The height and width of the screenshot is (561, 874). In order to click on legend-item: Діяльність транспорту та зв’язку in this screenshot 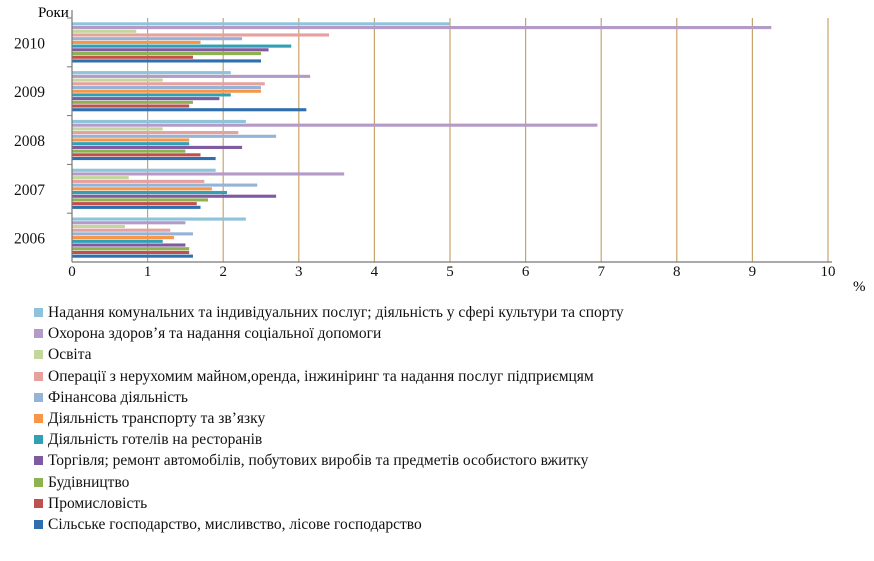, I will do `click(329, 418)`.